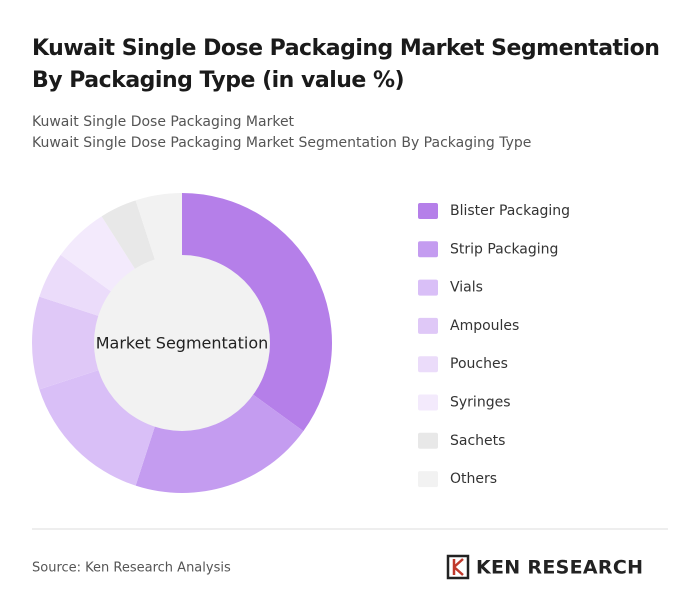  What do you see at coordinates (163, 122) in the screenshot?
I see `subtitle: Kuwait Single Dose Packaging Market` at bounding box center [163, 122].